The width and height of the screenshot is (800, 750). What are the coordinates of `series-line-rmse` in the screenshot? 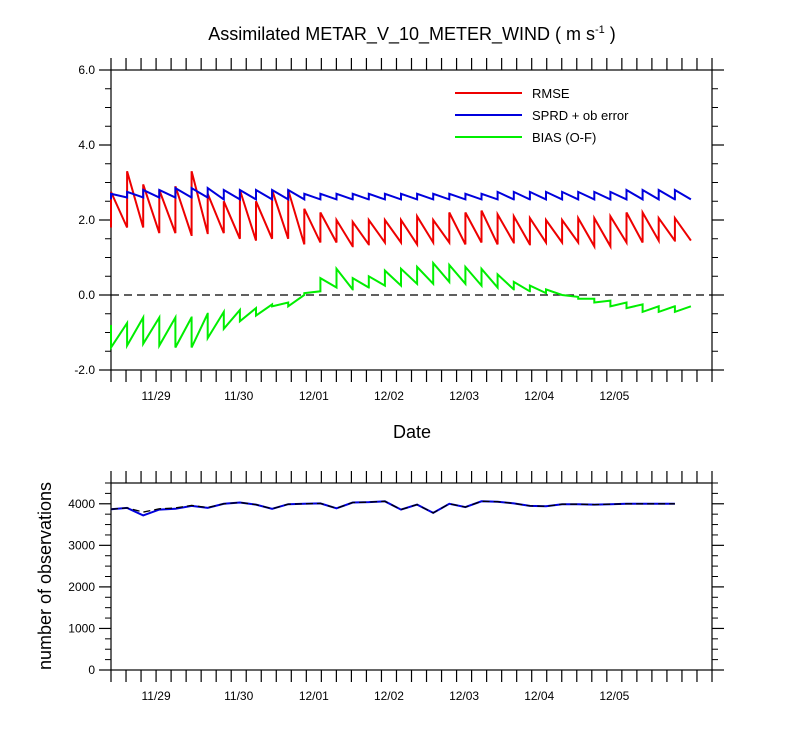 It's located at (401, 211).